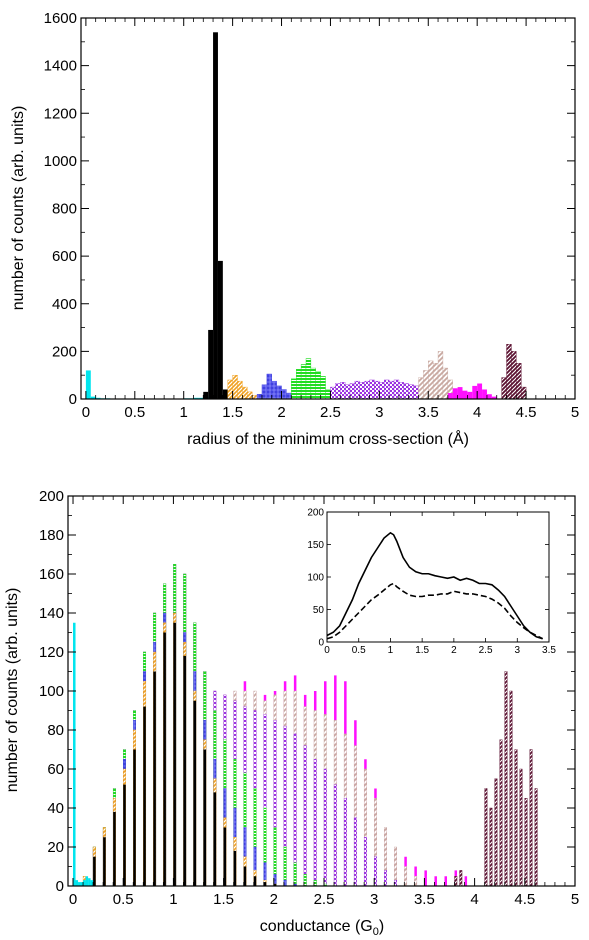  Describe the element at coordinates (477, 412) in the screenshot. I see `radius-x-tick-label: 4` at that location.